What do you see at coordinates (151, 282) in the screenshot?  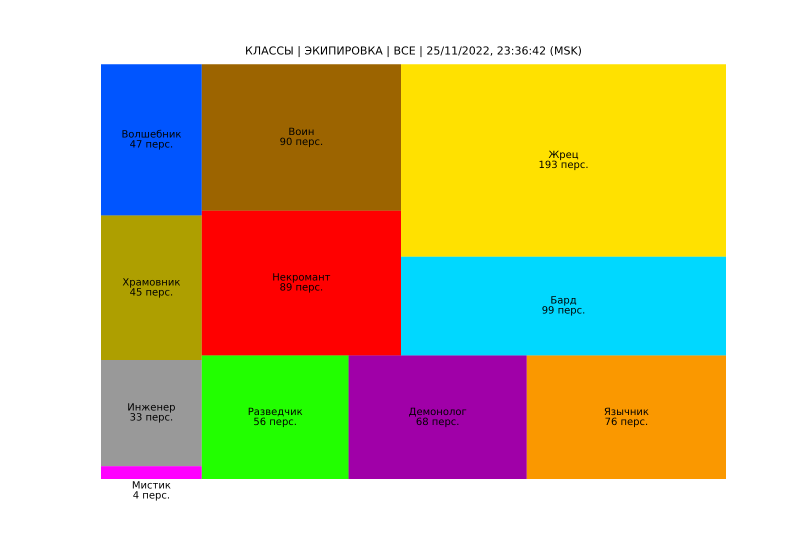 I see `category-label: Храмовник` at bounding box center [151, 282].